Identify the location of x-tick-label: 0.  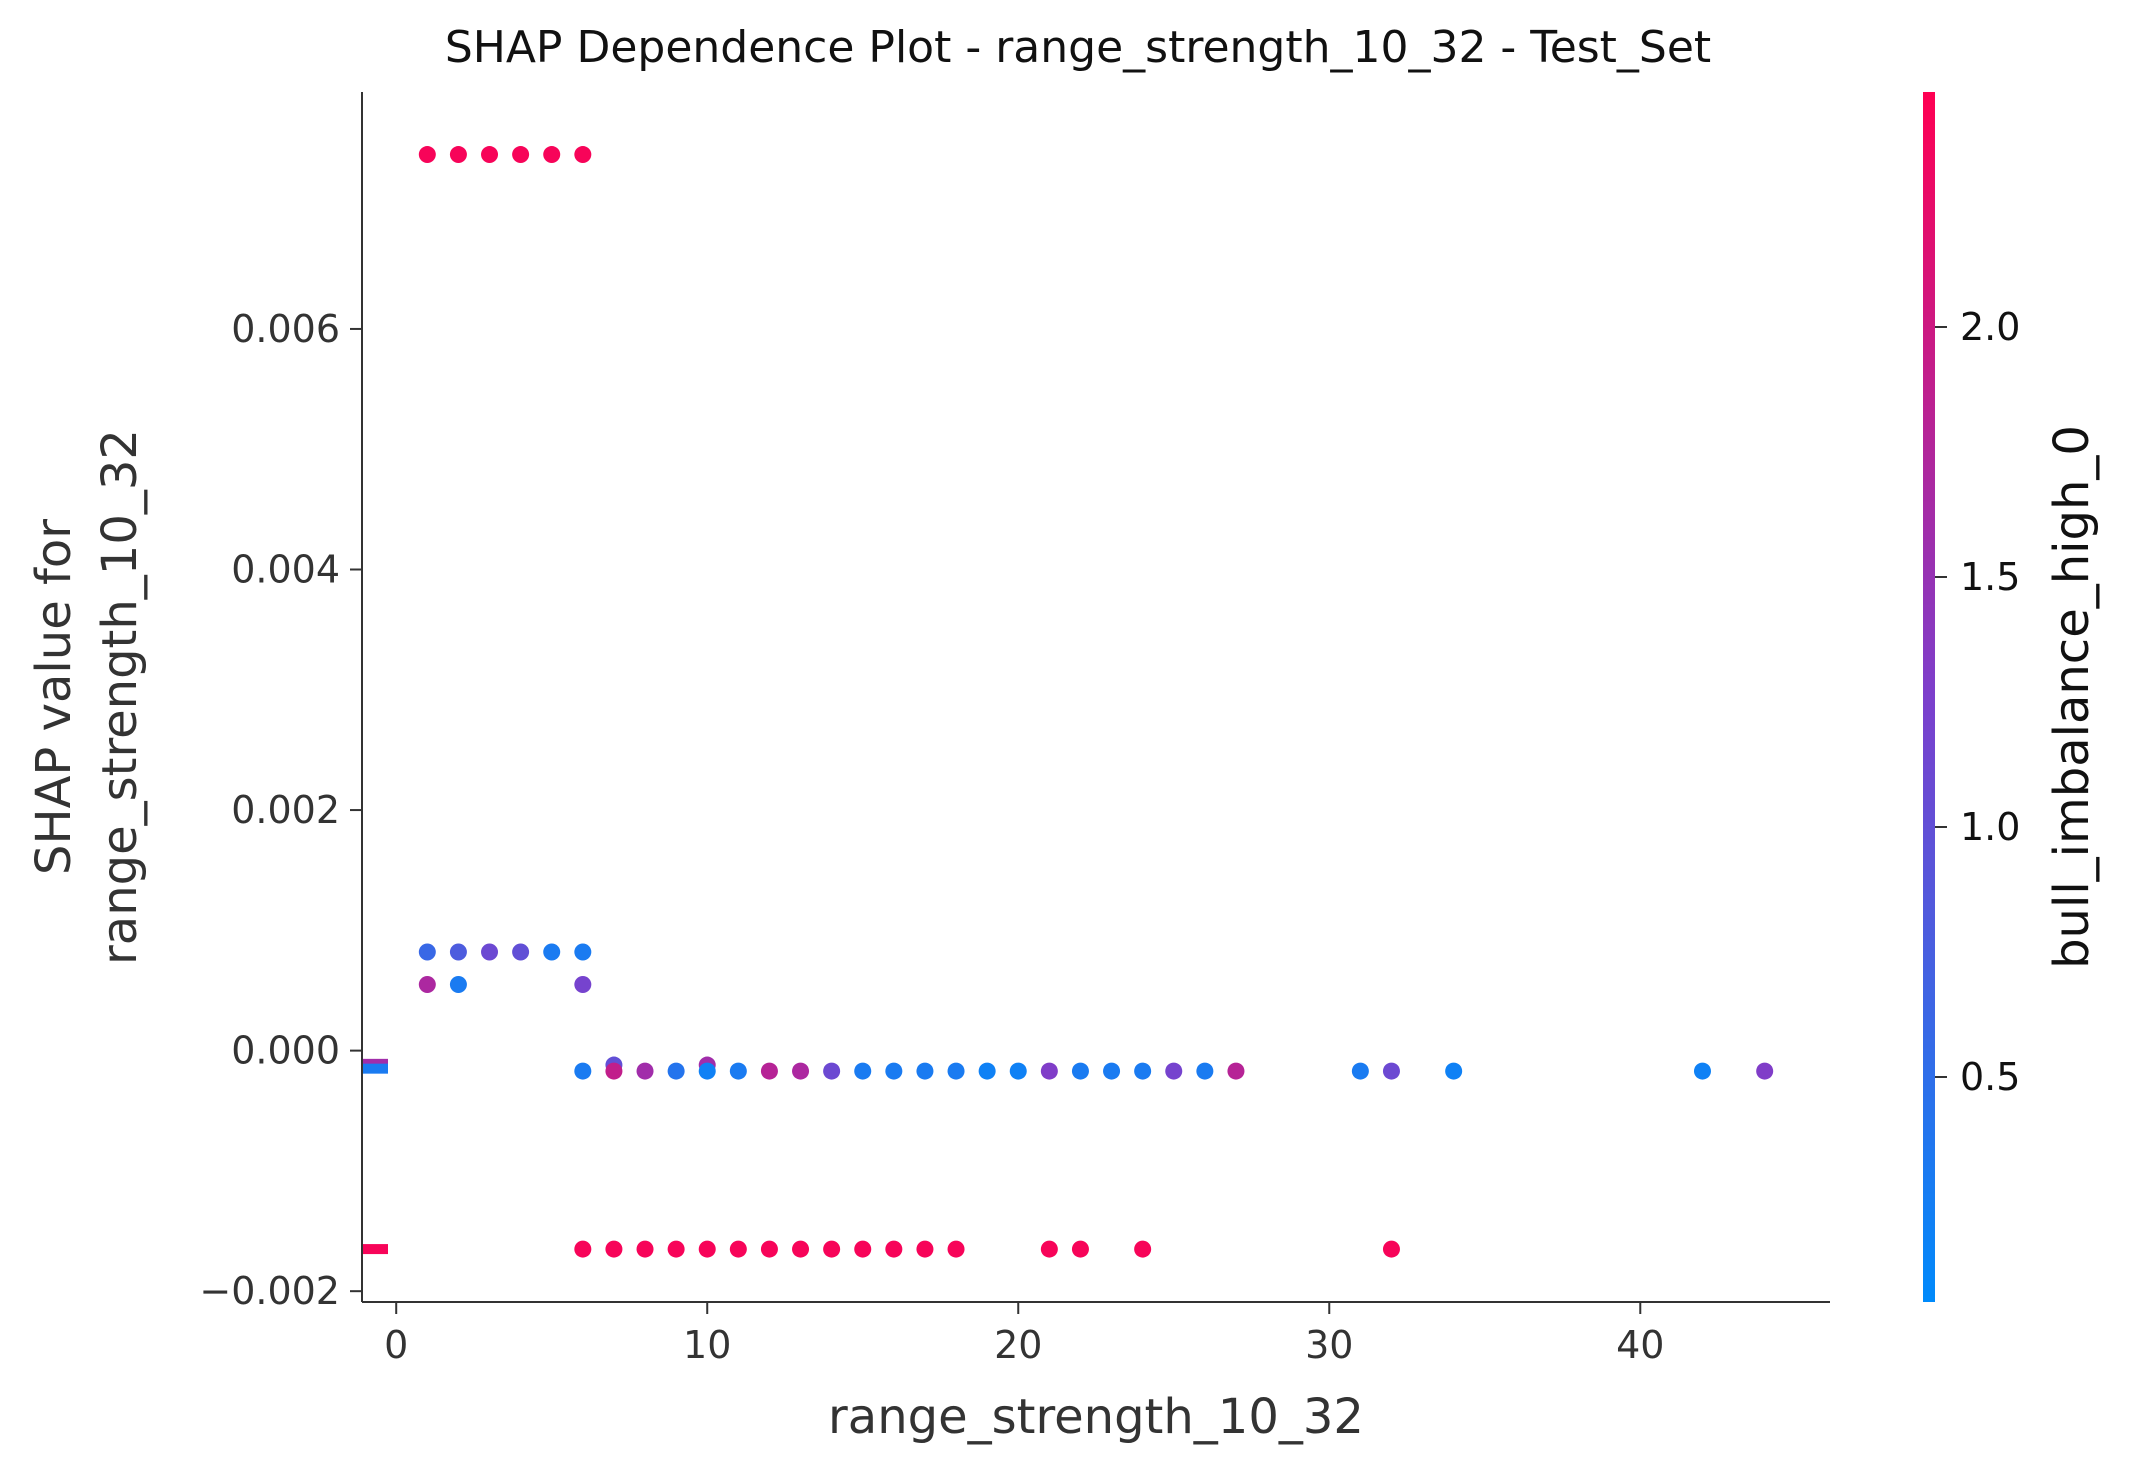
(396, 1345).